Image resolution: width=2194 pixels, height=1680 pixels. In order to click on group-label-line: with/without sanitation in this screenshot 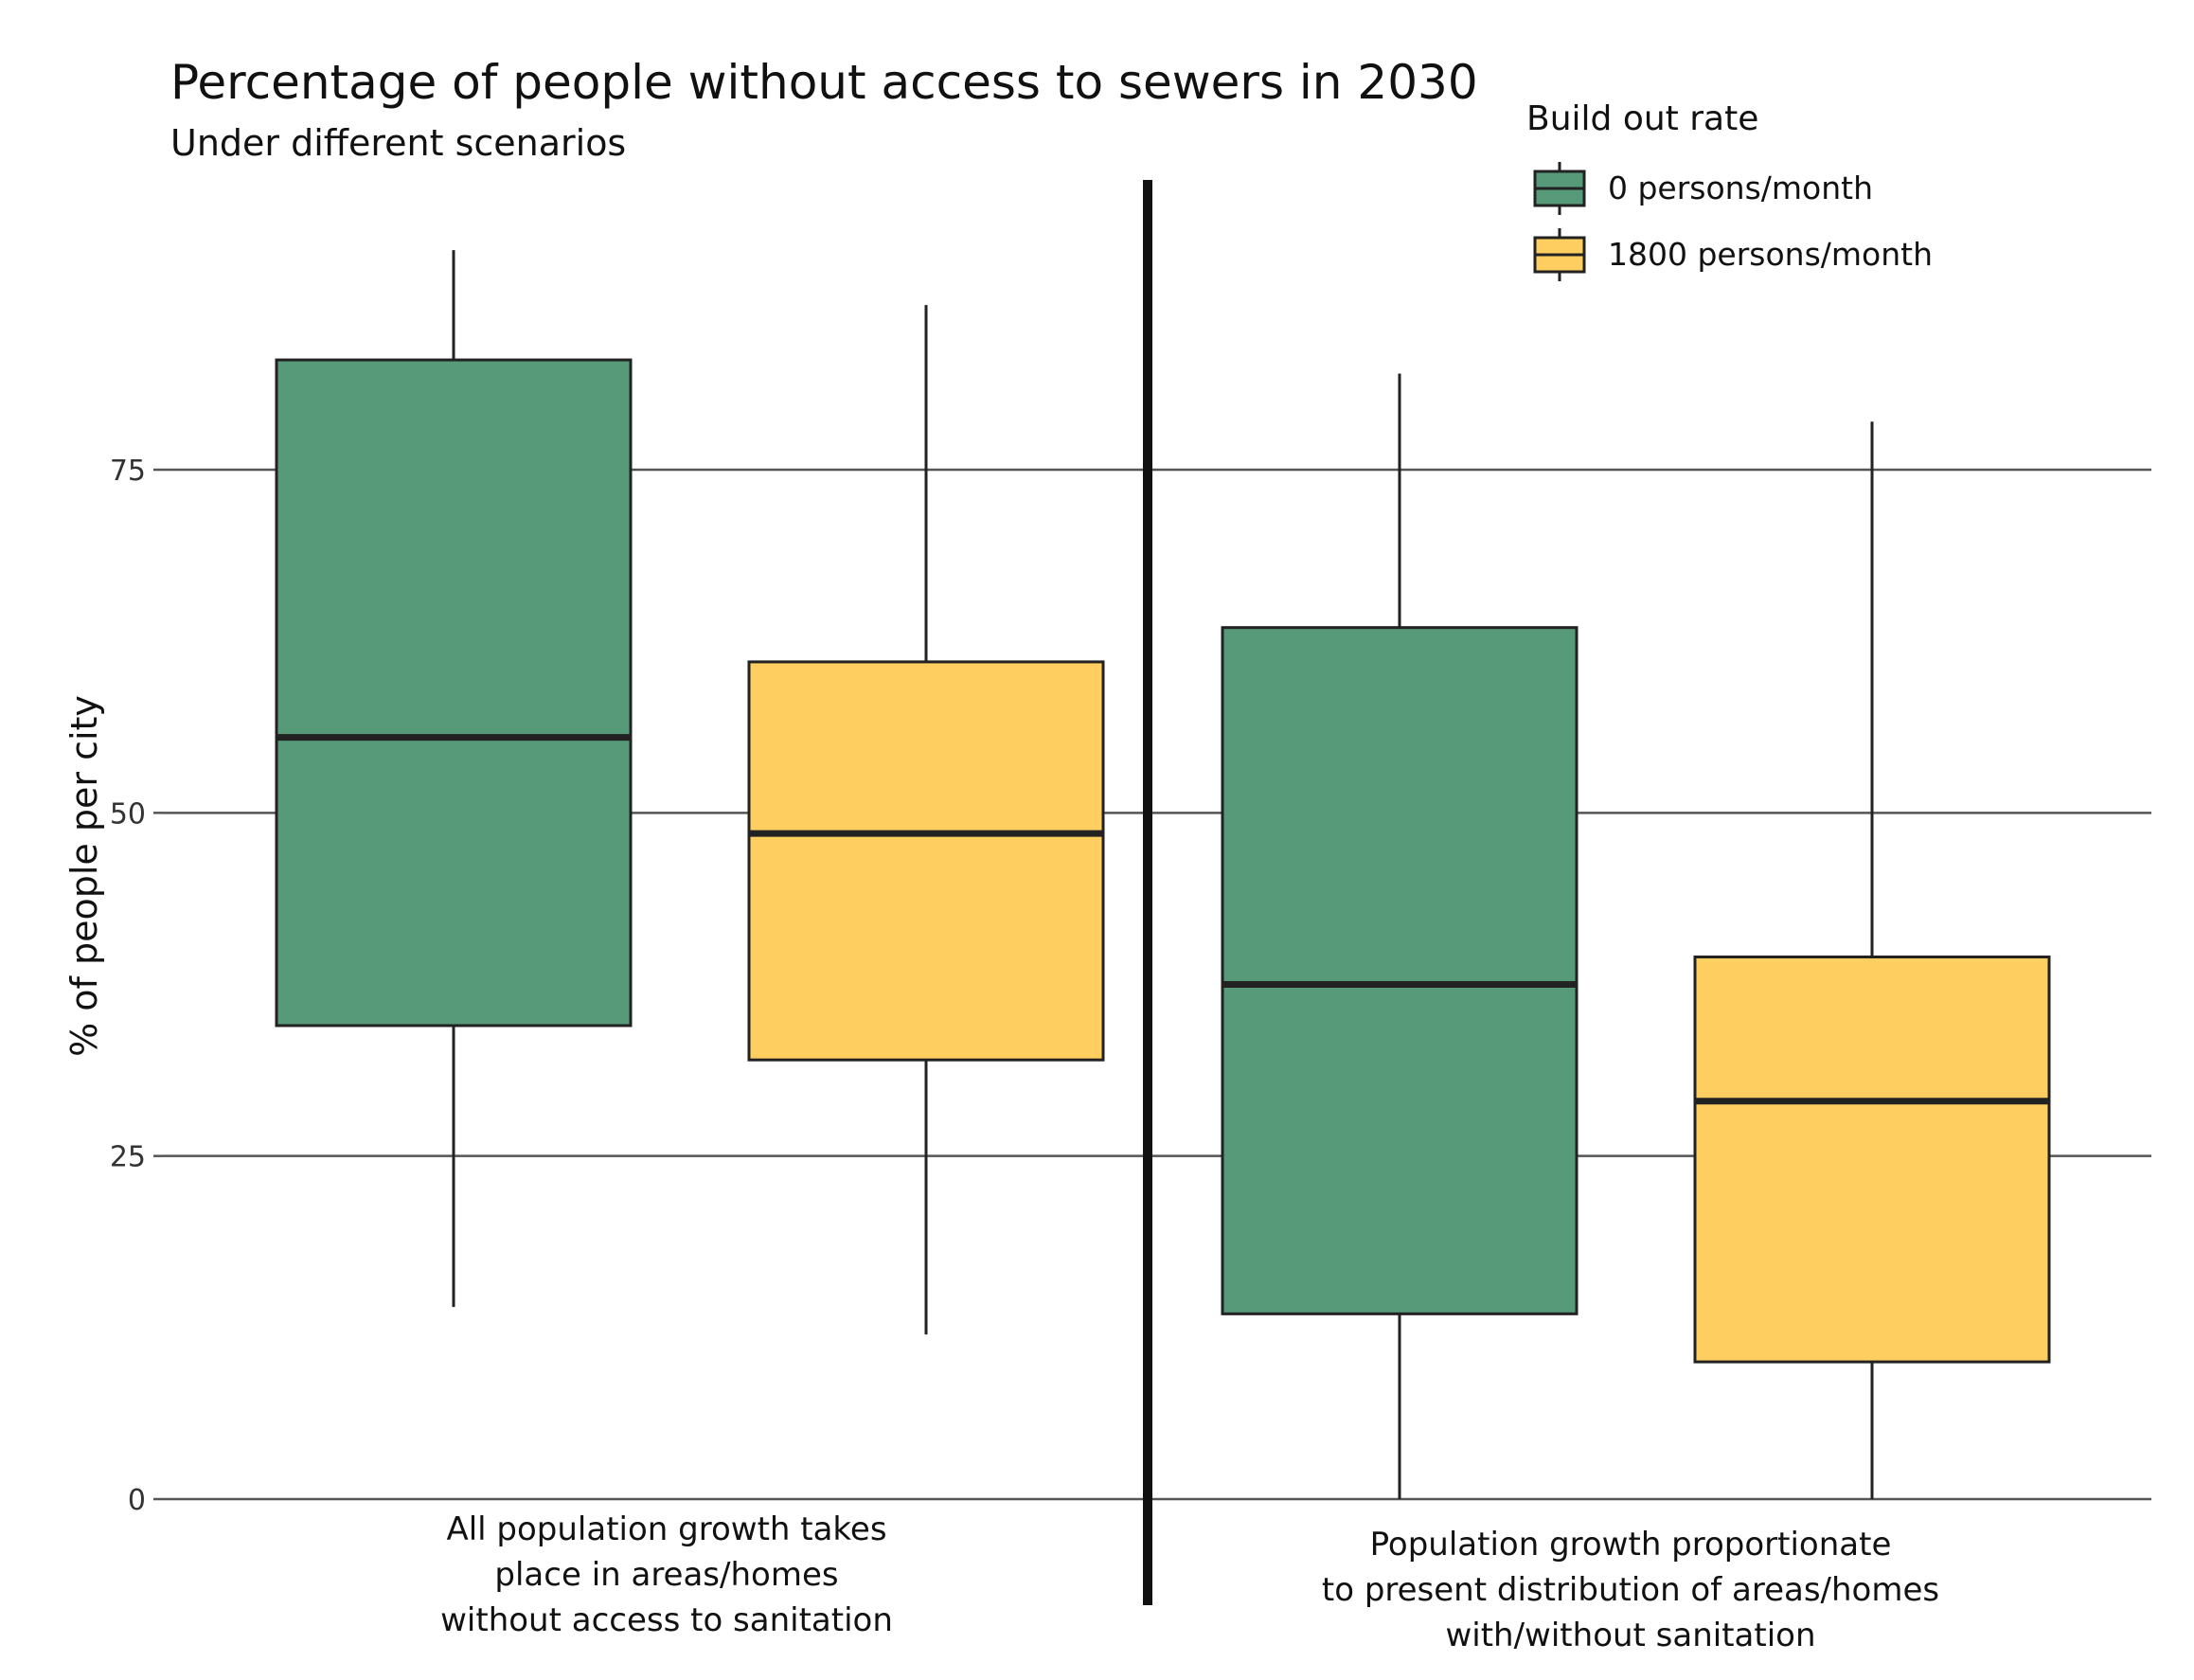, I will do `click(1630, 1636)`.